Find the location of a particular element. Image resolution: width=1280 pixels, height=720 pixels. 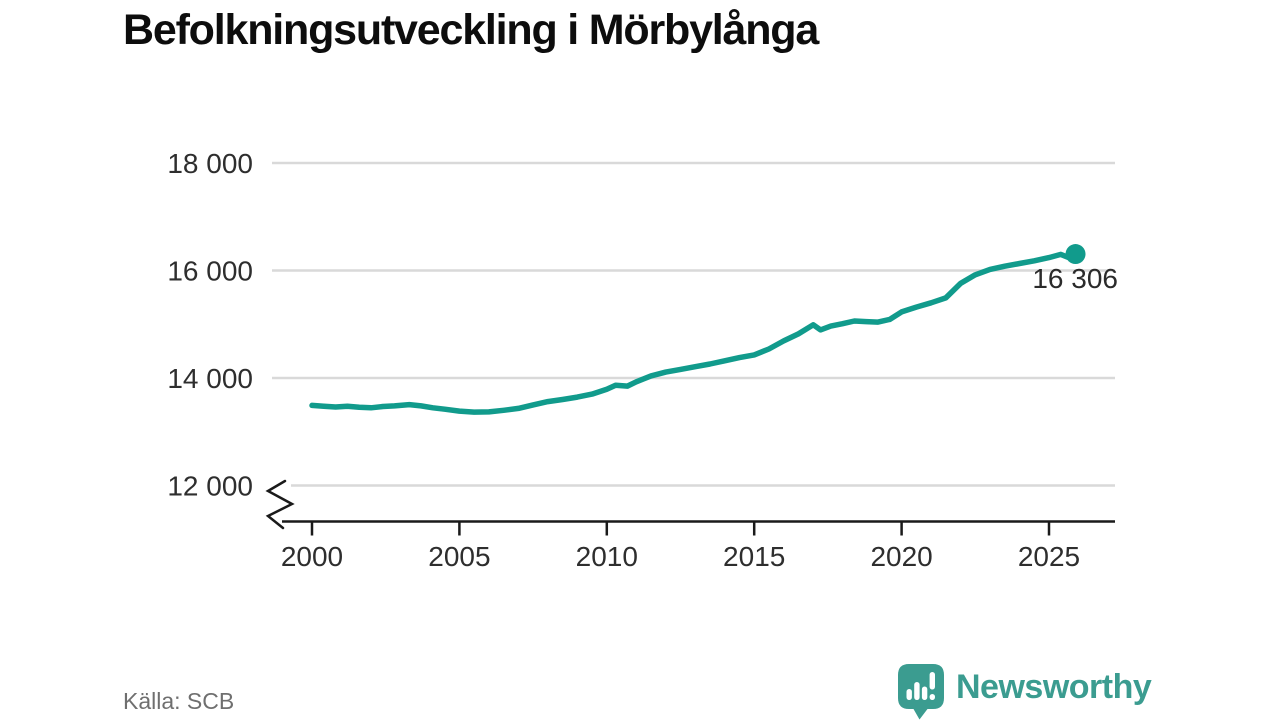

end-value-label: 16 306 is located at coordinates (1075, 278).